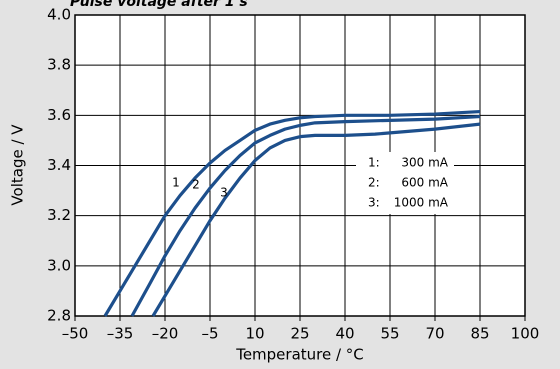 This screenshot has width=560, height=369. I want to click on x-tick-label: –35, so click(120, 334).